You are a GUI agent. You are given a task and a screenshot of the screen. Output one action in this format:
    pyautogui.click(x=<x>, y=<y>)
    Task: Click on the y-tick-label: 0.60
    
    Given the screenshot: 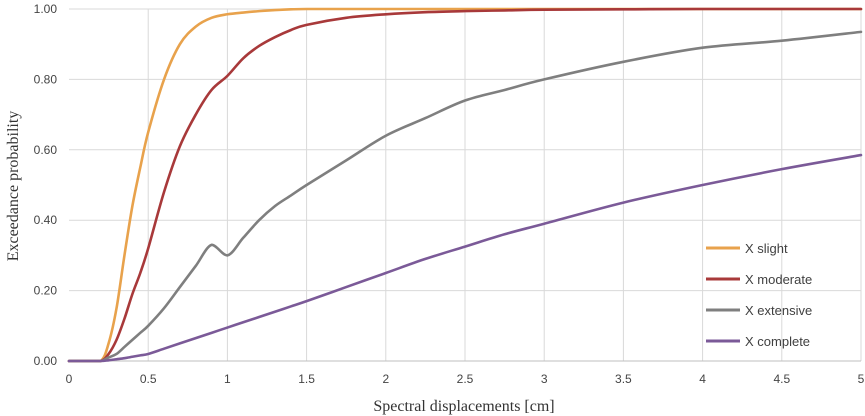 What is the action you would take?
    pyautogui.click(x=46, y=150)
    